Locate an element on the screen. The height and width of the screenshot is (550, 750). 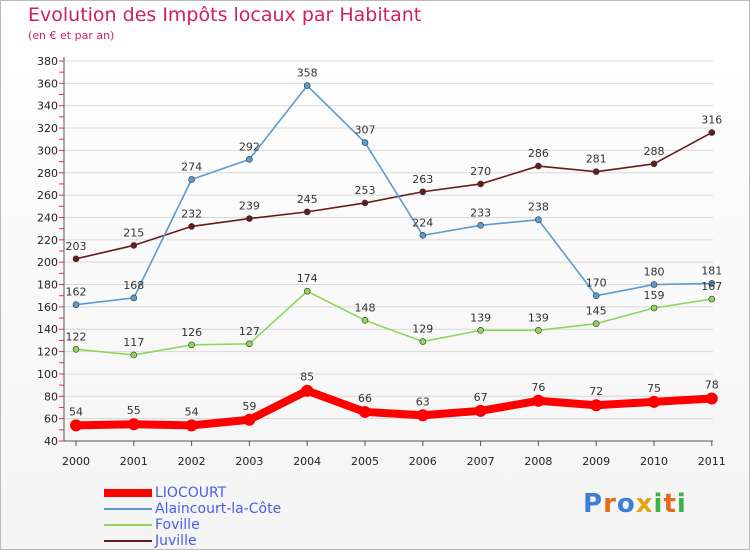
y-tick-label-300: 300 is located at coordinates (47, 150).